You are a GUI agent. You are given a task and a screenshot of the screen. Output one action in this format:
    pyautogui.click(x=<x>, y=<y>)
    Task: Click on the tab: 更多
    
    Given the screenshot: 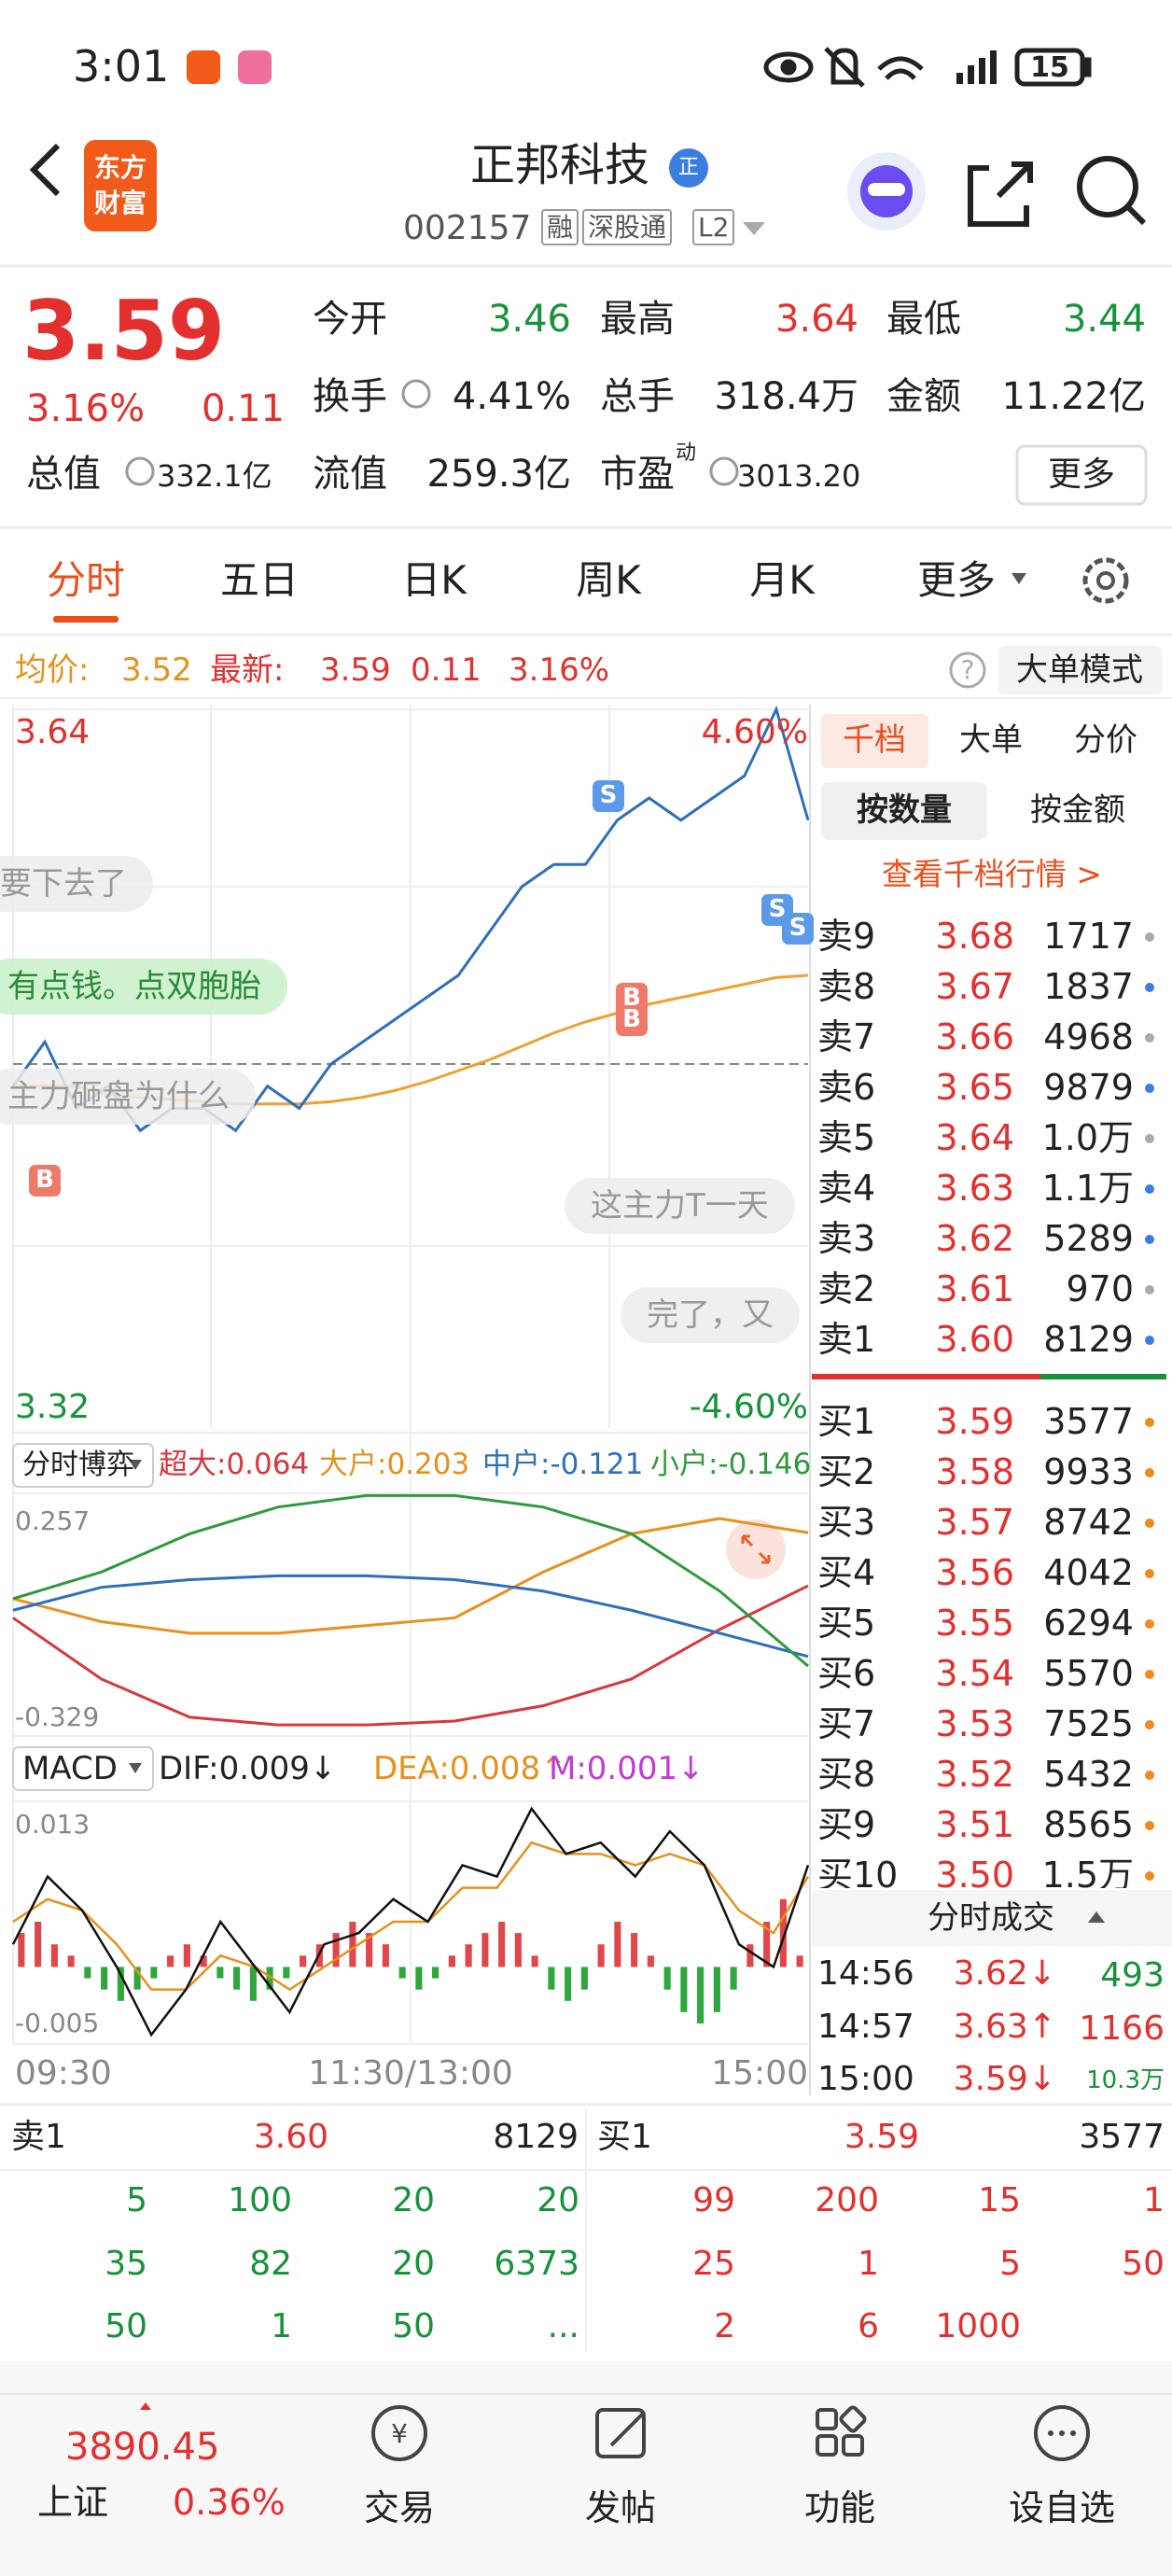 What is the action you would take?
    pyautogui.click(x=956, y=579)
    